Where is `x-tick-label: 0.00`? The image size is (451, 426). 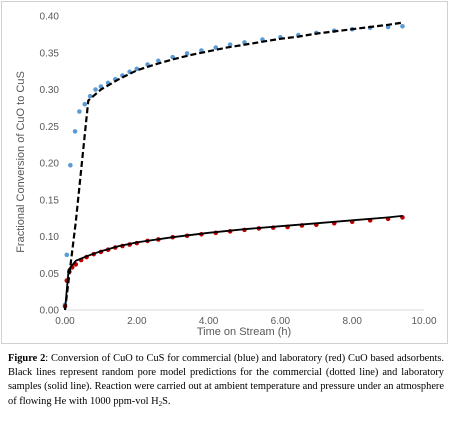 x-tick-label: 0.00 is located at coordinates (65, 321).